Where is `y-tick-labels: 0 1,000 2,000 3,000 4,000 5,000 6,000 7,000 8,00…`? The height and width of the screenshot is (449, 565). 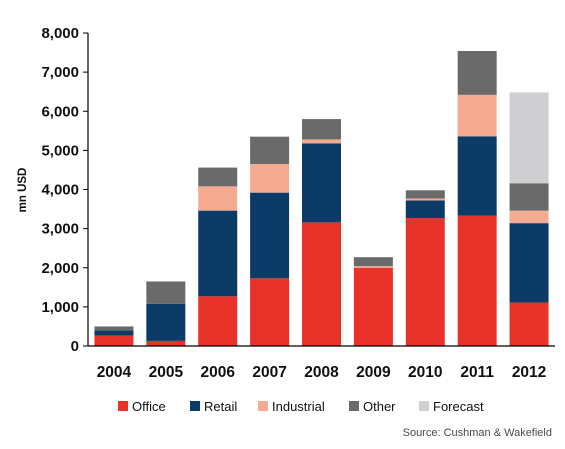
y-tick-labels: 0 1,000 2,000 3,000 4,000 5,000 6,000 7,000 8,00… is located at coordinates (64, 190).